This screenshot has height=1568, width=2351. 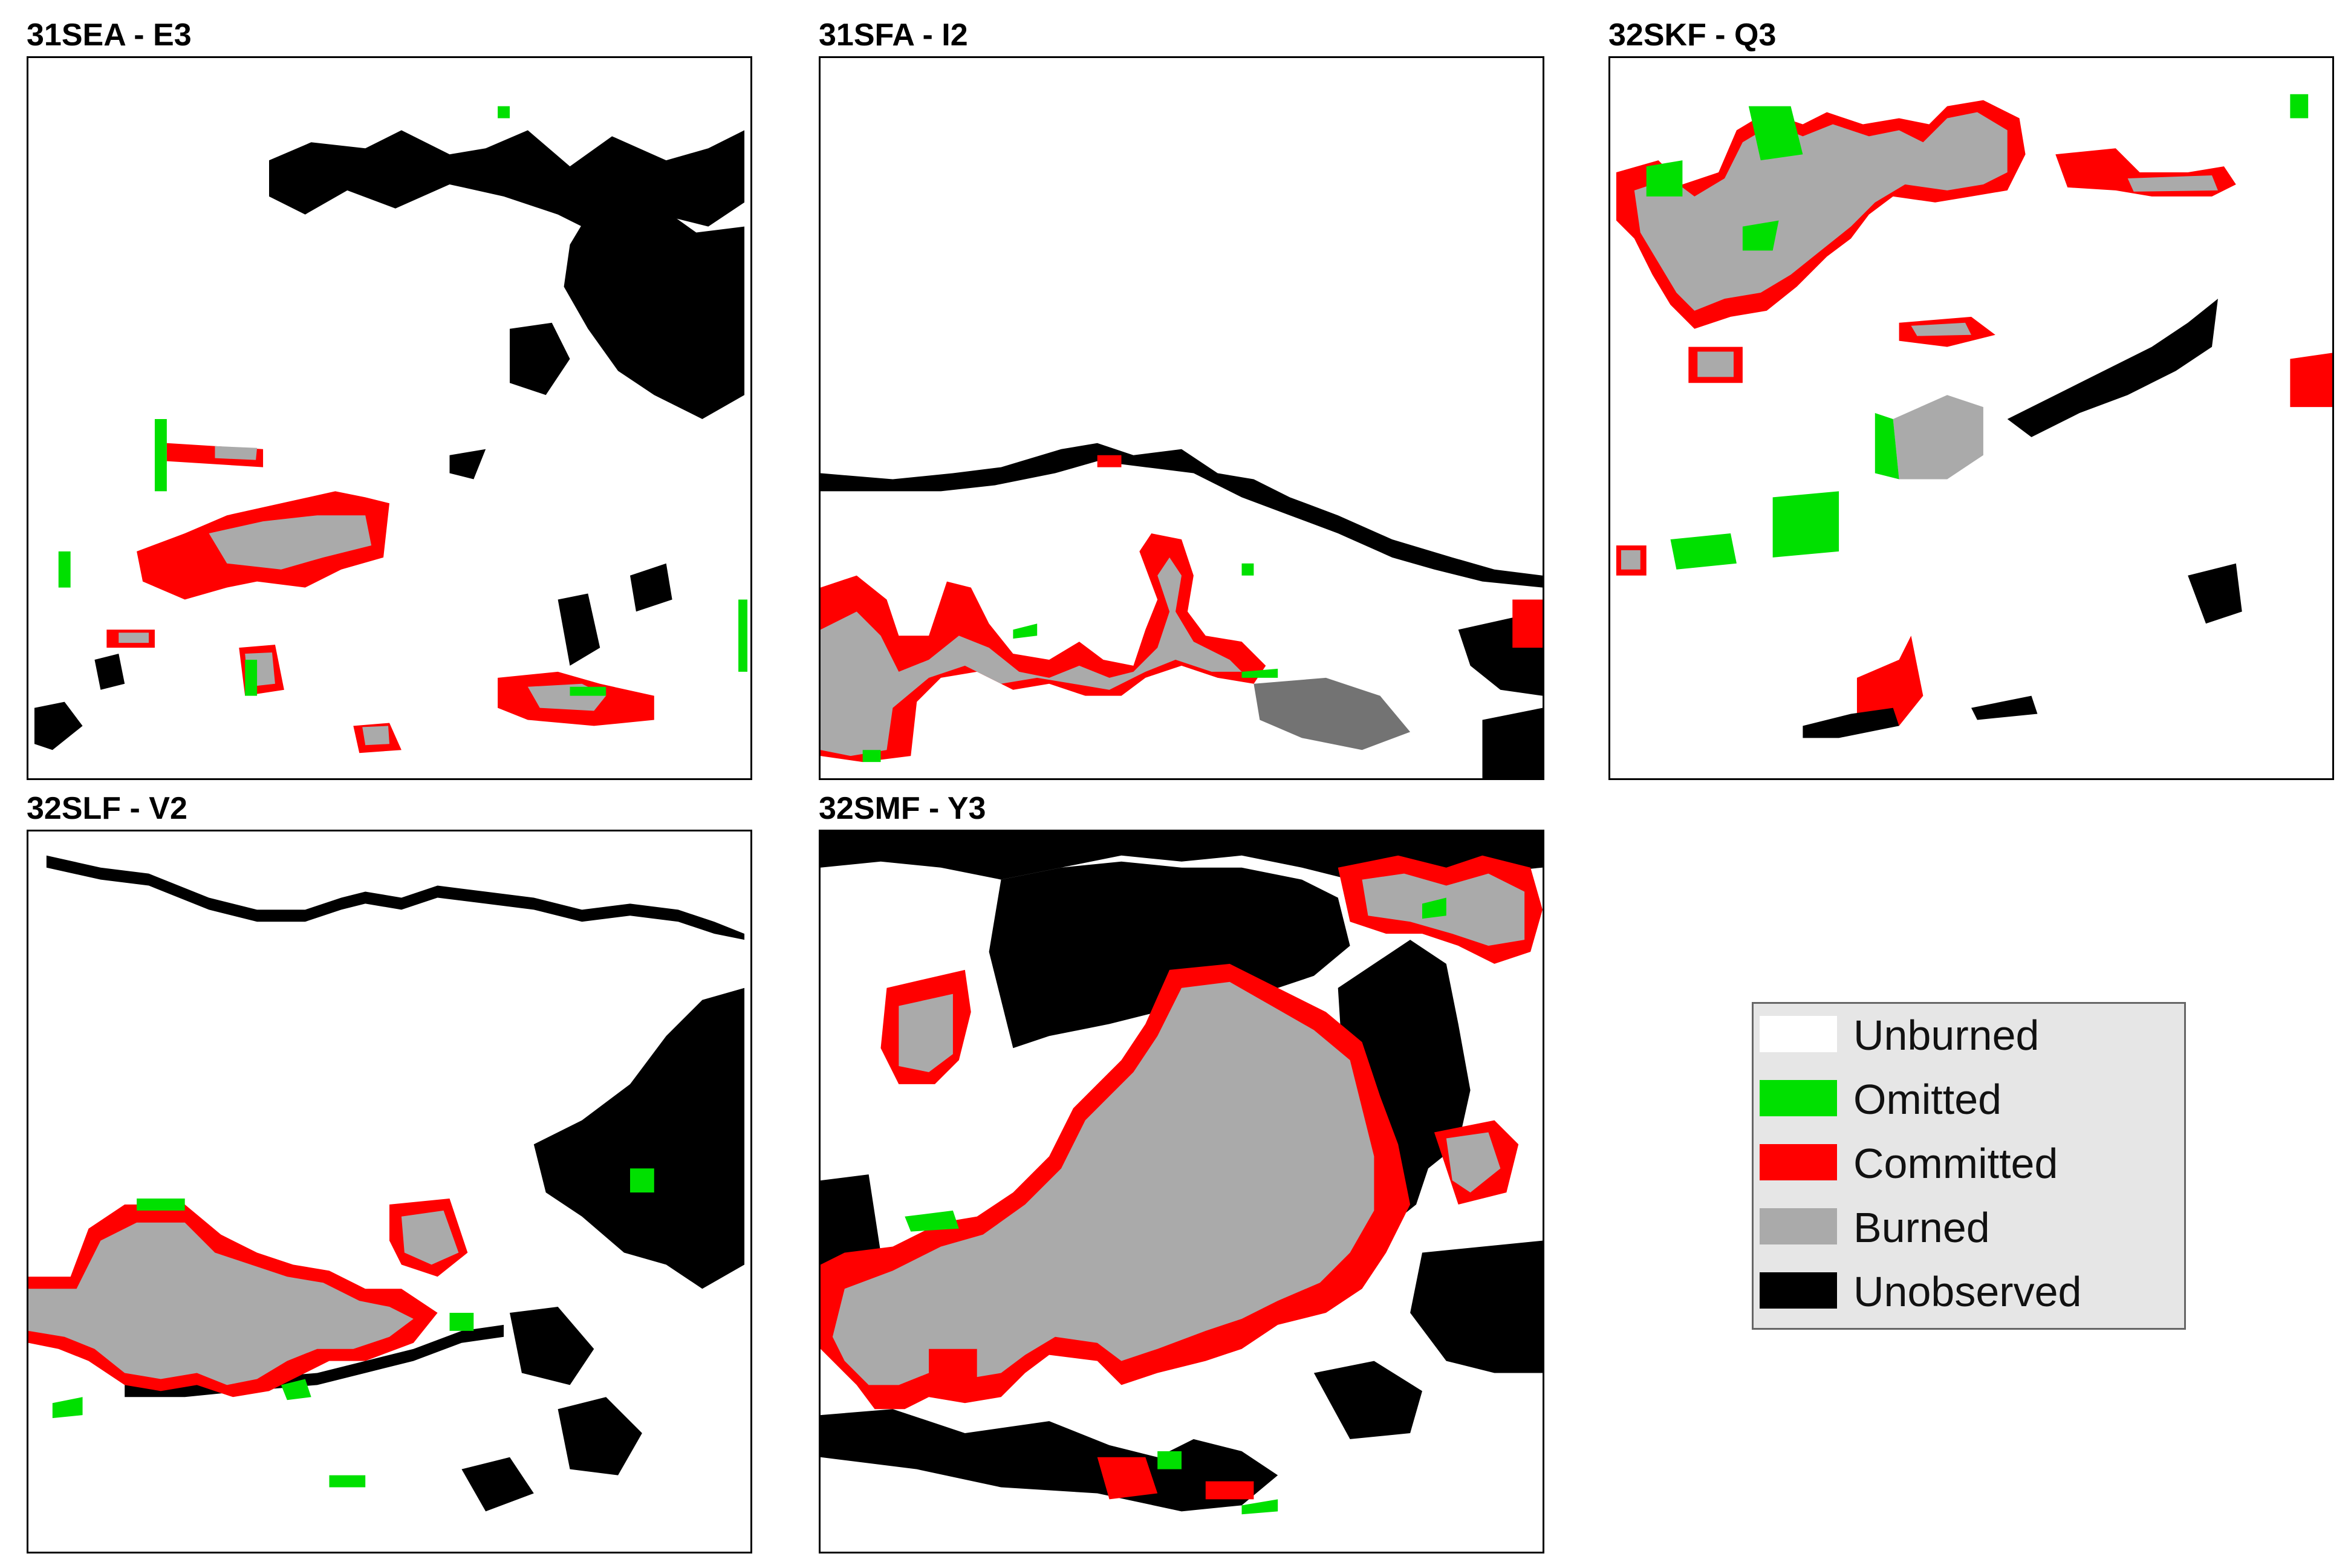 I want to click on legend-item-committed: Committed, so click(x=1968, y=1163).